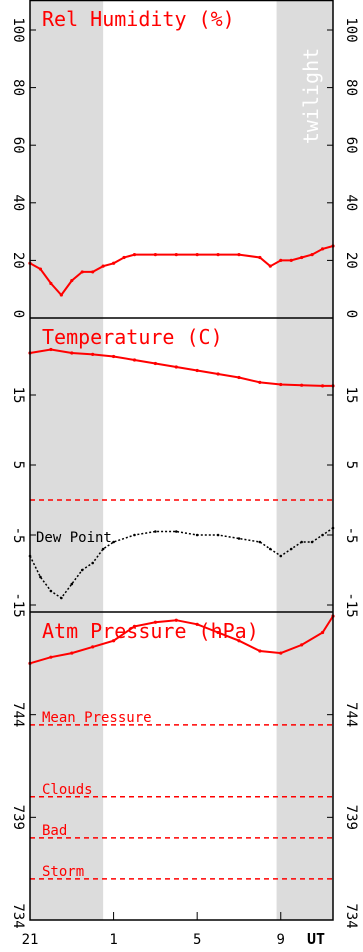 This screenshot has height=952, width=363. What do you see at coordinates (351, 87) in the screenshot?
I see `y-tick-label-right: 80` at bounding box center [351, 87].